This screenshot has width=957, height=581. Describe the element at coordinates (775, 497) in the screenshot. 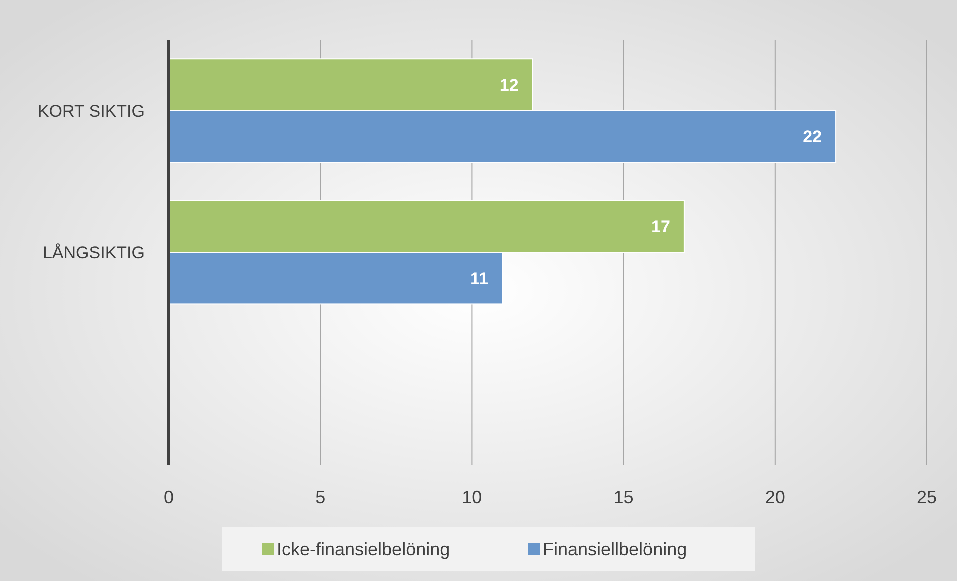

I see `x-tick-label: 20` at that location.